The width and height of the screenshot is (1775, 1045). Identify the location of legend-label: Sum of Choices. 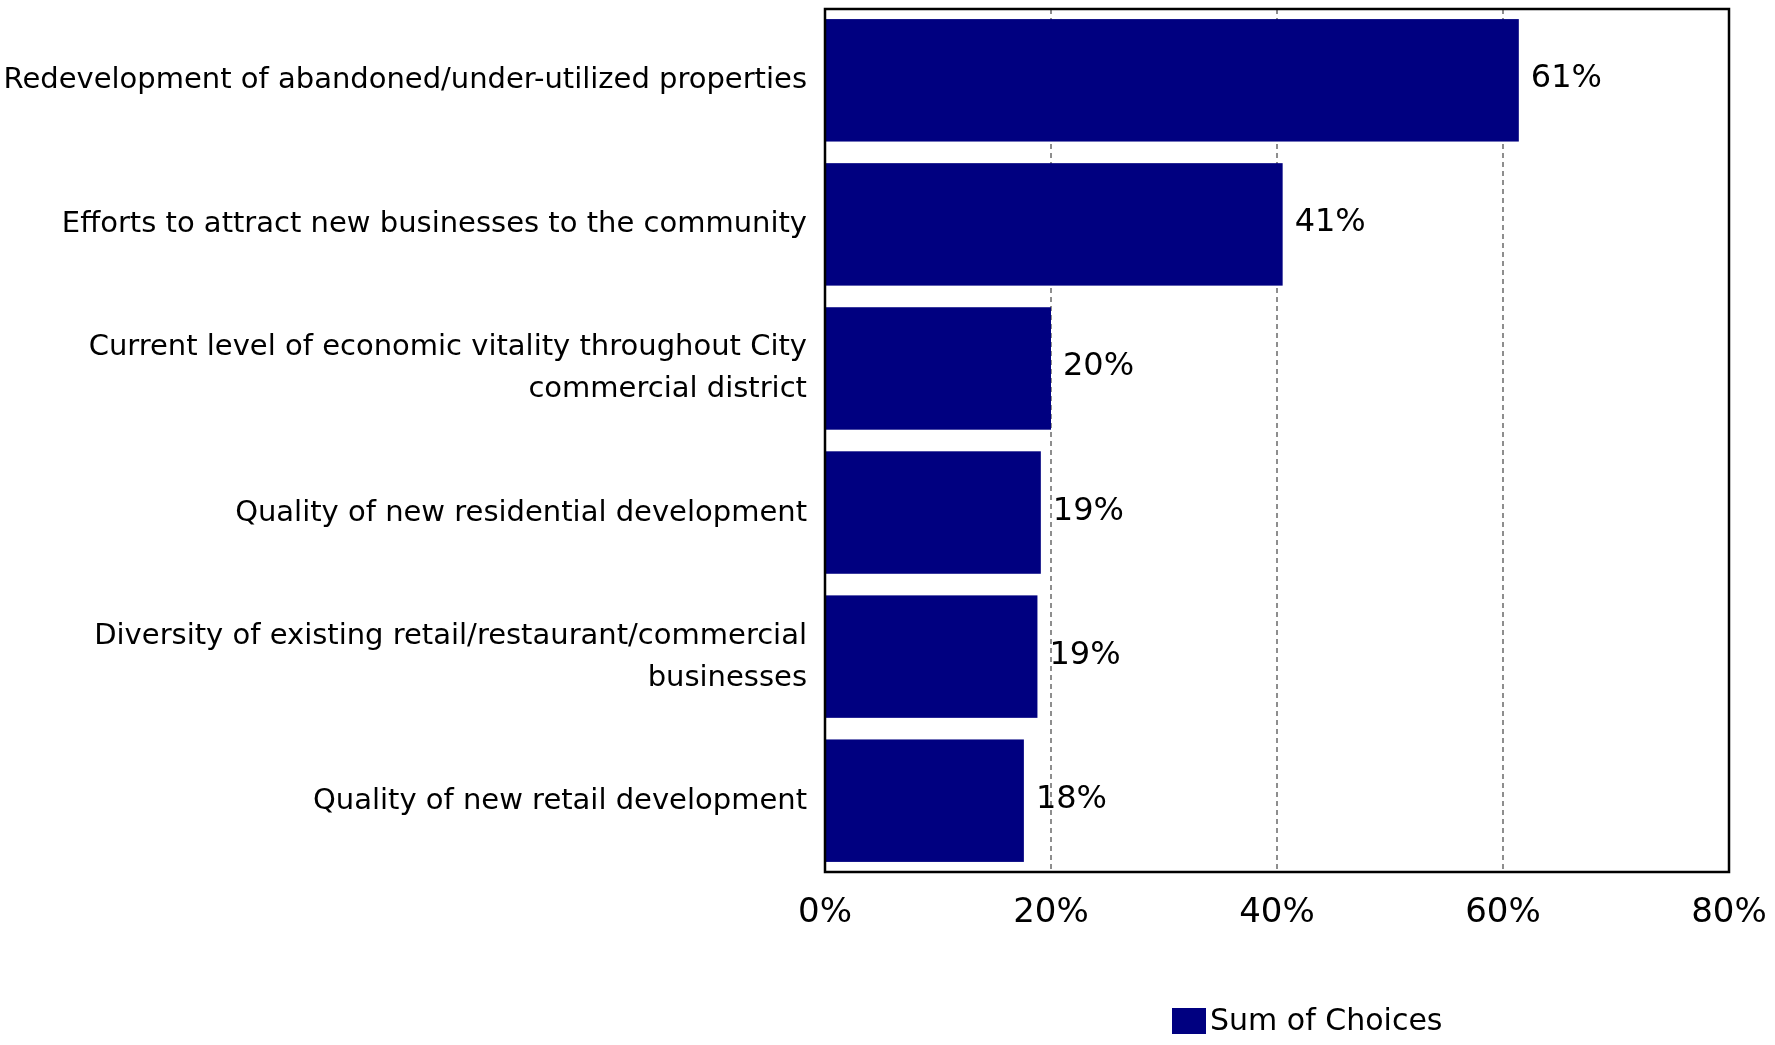
(1326, 1019).